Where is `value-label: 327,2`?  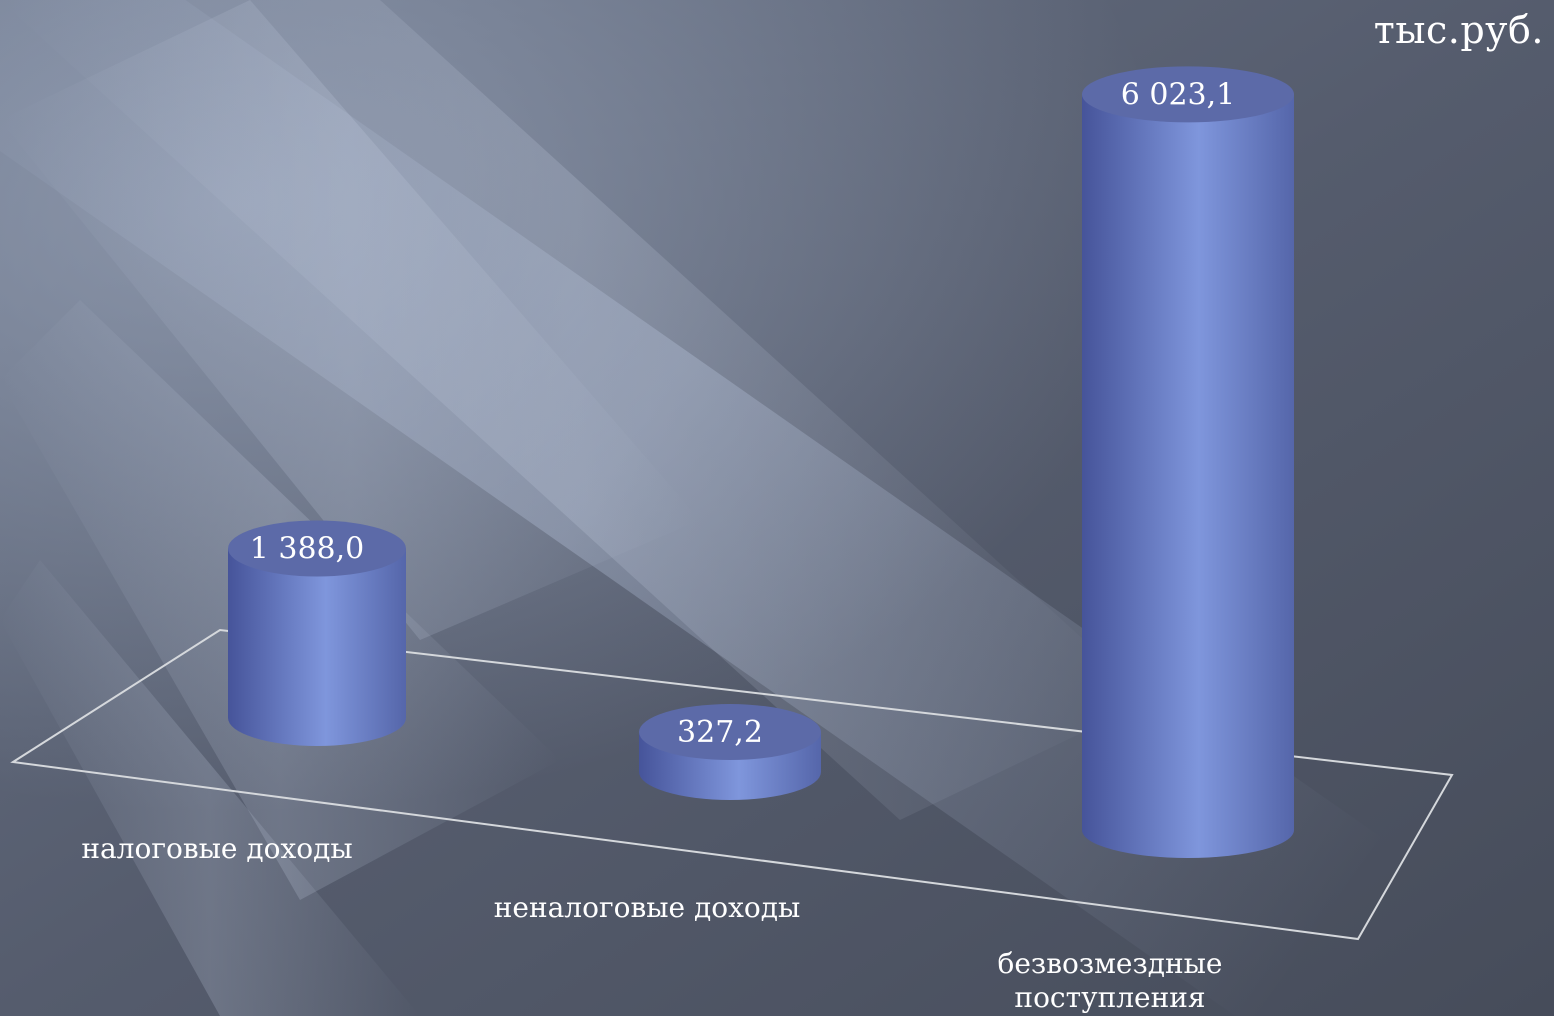 value-label: 327,2 is located at coordinates (720, 732).